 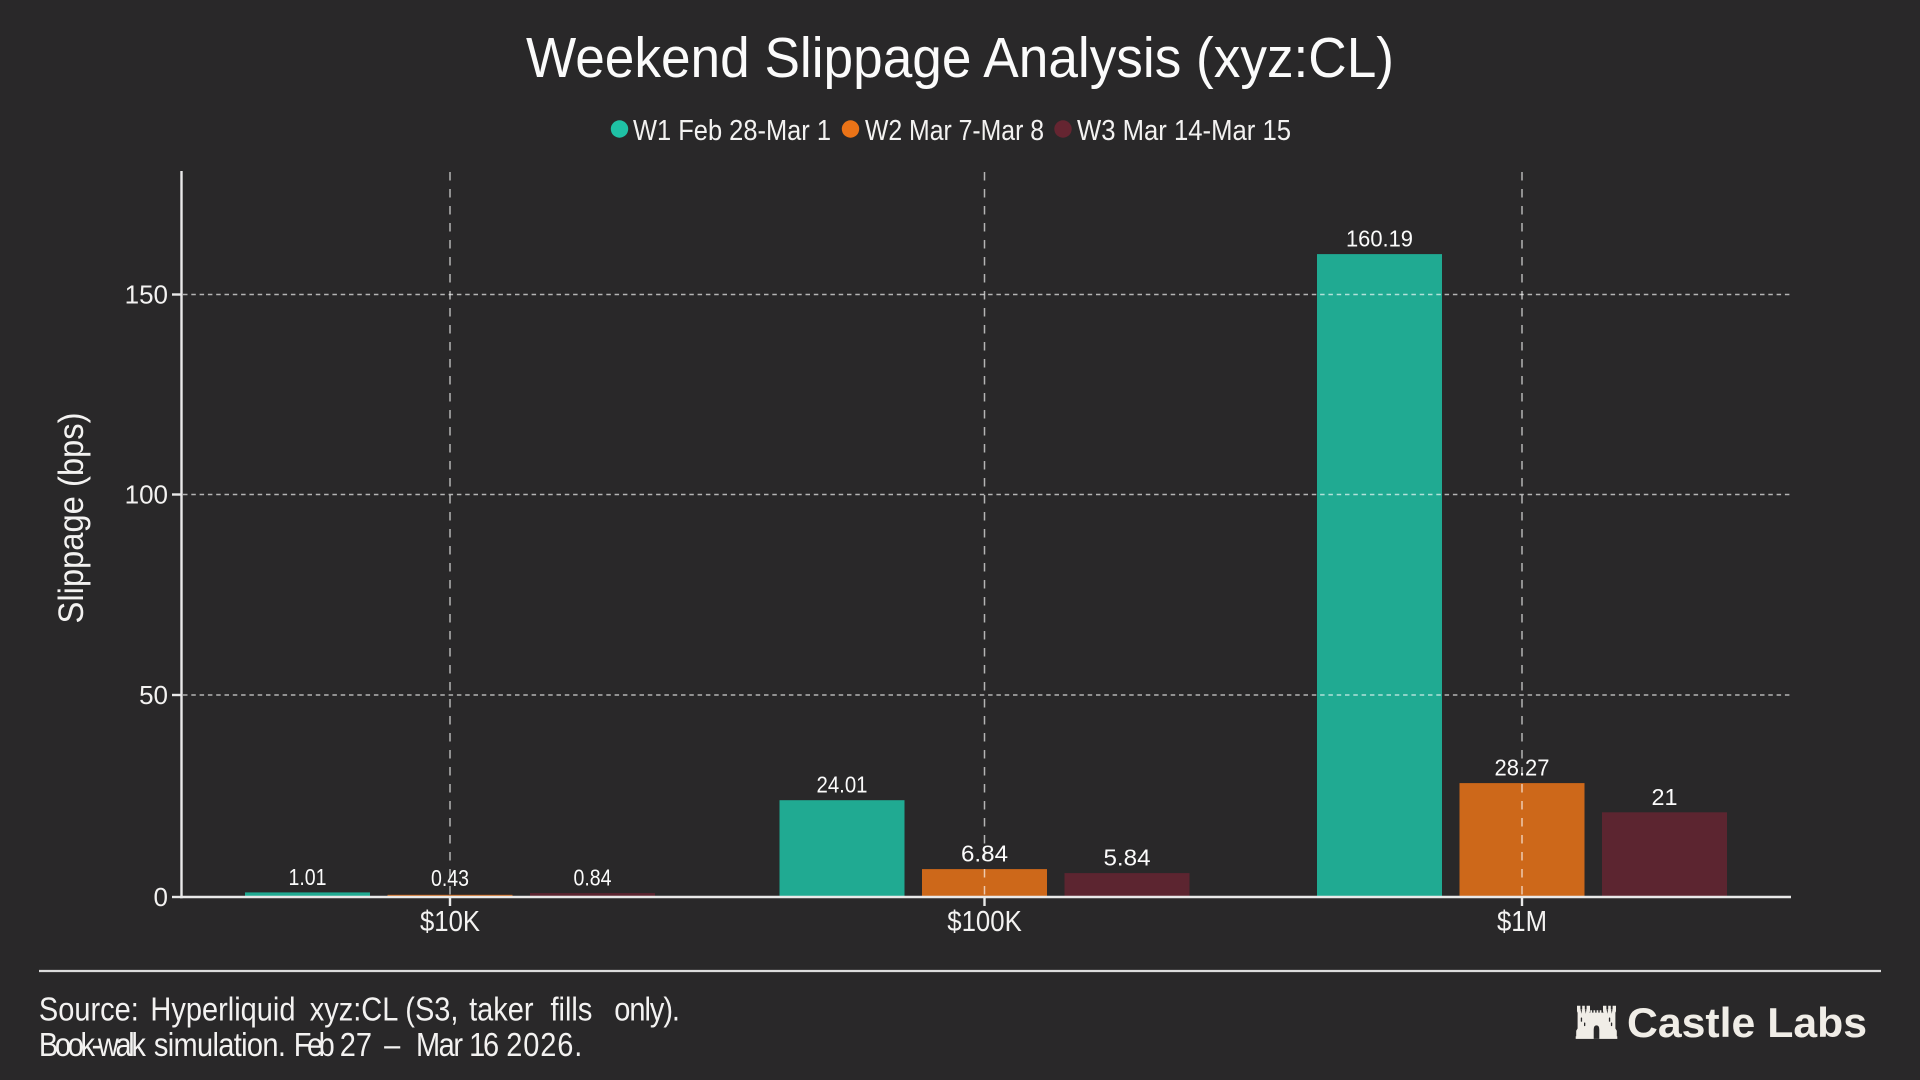 What do you see at coordinates (1184, 131) in the screenshot?
I see `svg-text: W3 Mar 14-Mar 15` at bounding box center [1184, 131].